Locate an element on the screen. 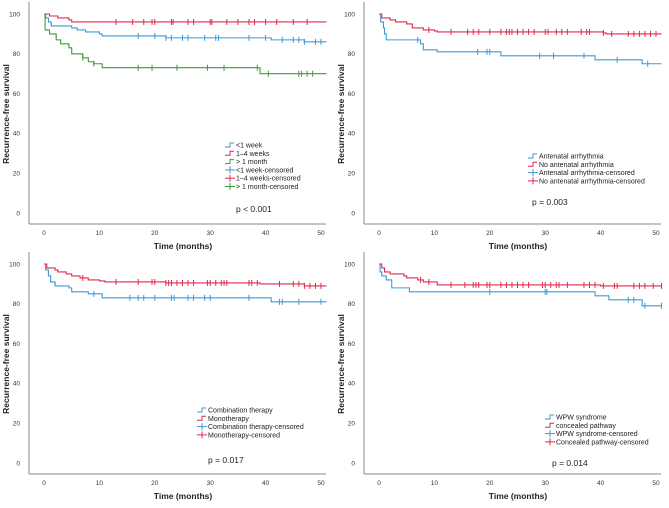 The width and height of the screenshot is (669, 508). legend-label: Antenatal arrhythmia is located at coordinates (571, 157).